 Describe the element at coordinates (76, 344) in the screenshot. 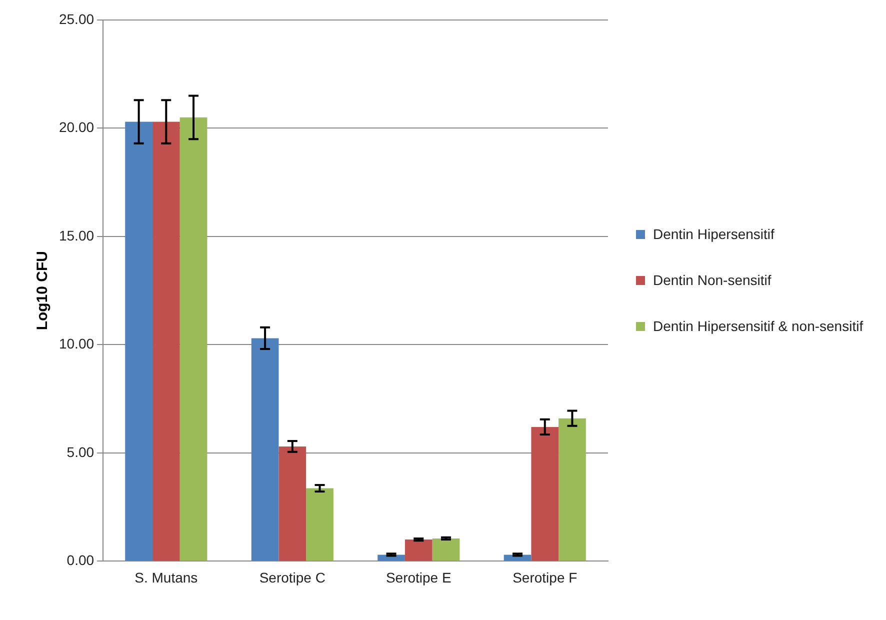

I see `y-tick-label: 10.00` at that location.